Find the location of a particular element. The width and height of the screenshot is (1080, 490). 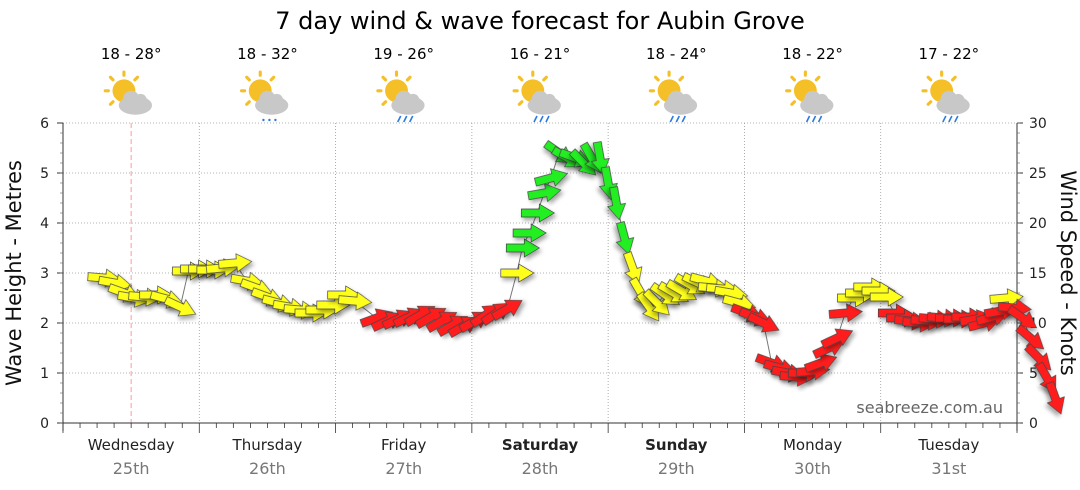

day-temp-range: 16 - 21° is located at coordinates (540, 54).